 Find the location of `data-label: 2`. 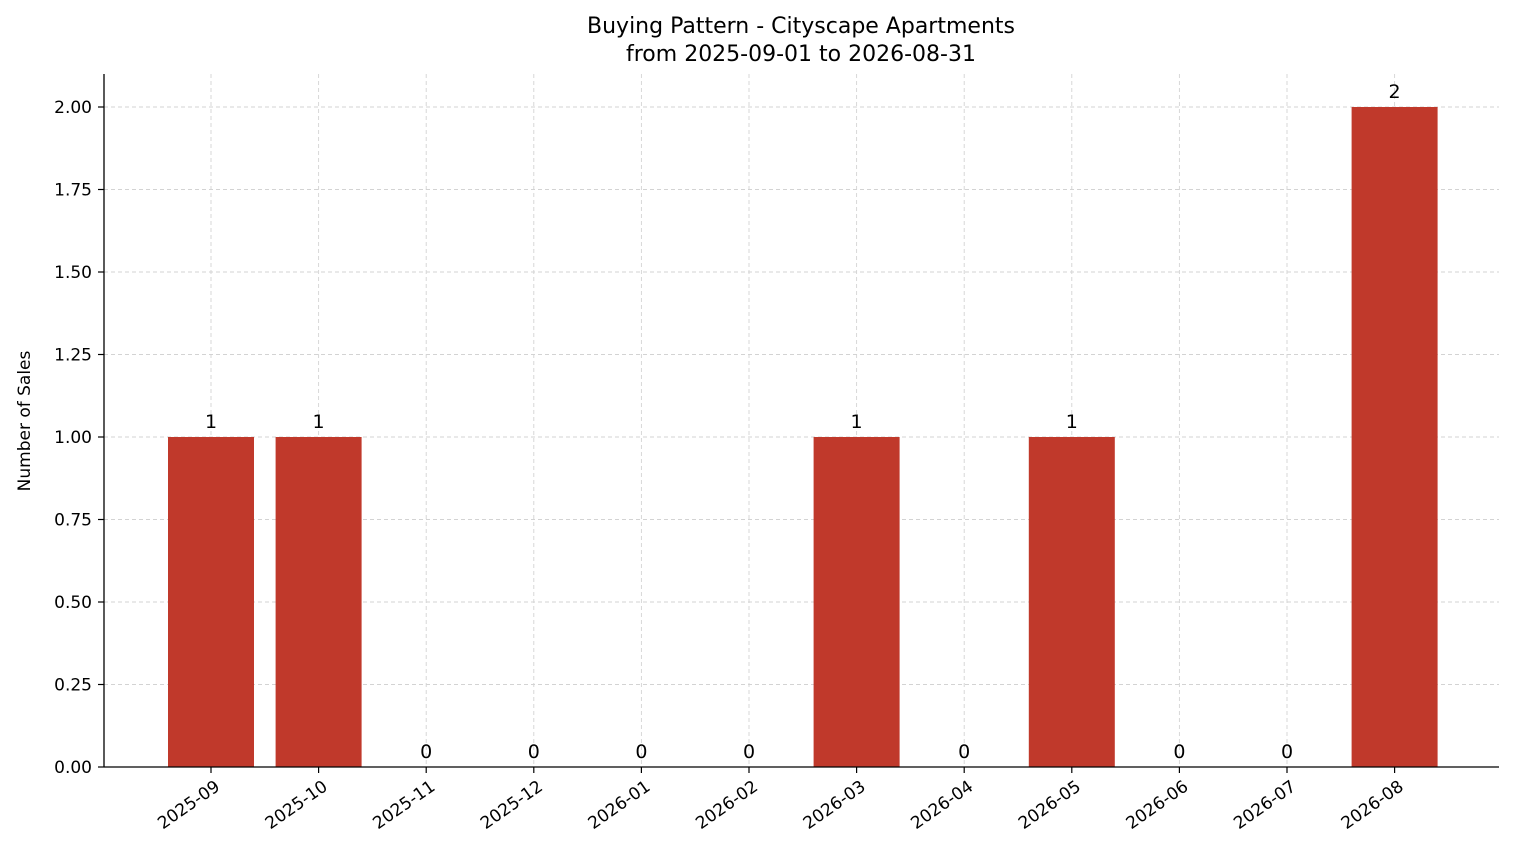

data-label: 2 is located at coordinates (1395, 92).